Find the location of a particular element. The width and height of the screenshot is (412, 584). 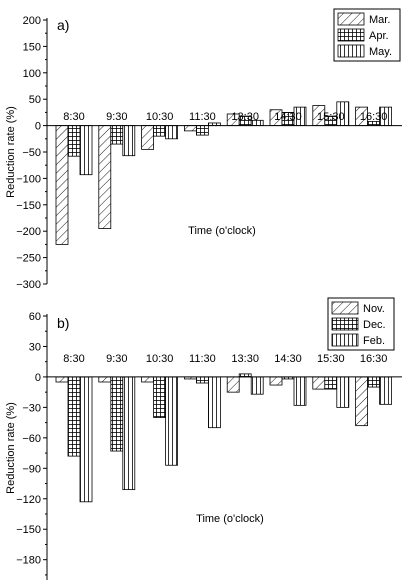

y-tick-label: 200 is located at coordinates (32, 21).